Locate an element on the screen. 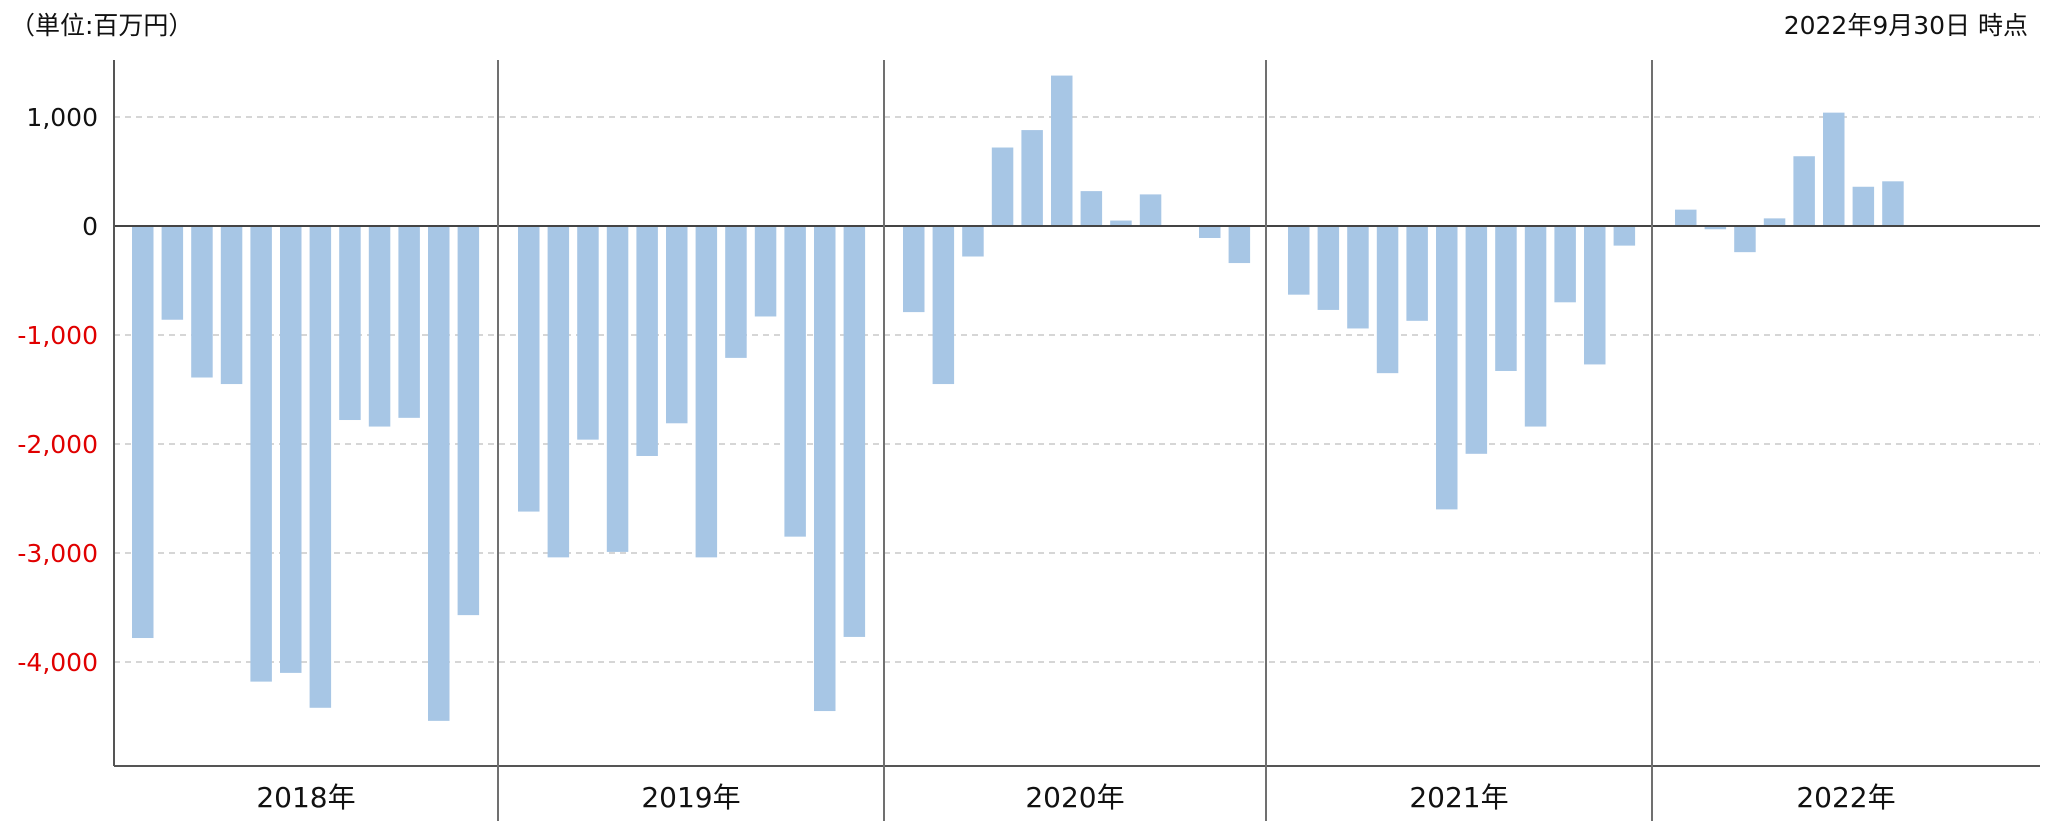  unit-label: （単位:百万円） is located at coordinates (101, 25).